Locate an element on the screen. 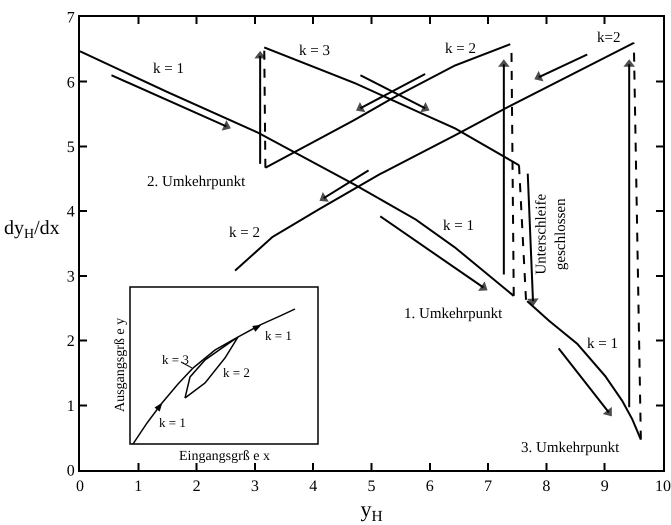 The width and height of the screenshot is (671, 525). y-tick-label: 1 is located at coordinates (70, 406).